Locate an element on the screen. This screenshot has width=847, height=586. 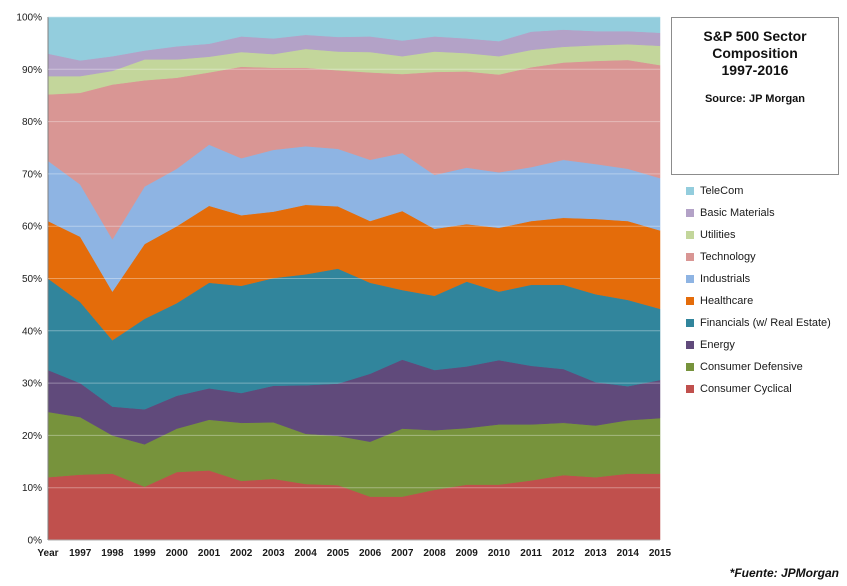
legend-item: Utilities is located at coordinates (766, 235).